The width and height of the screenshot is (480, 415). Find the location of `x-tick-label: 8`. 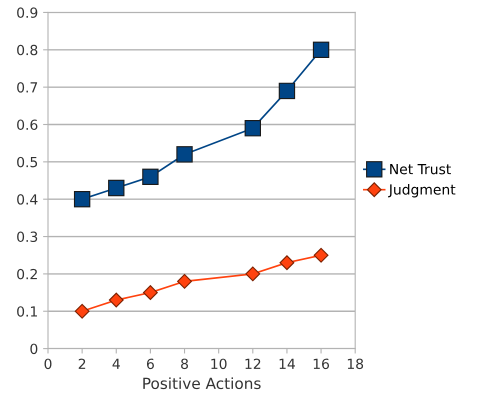

x-tick-label: 8 is located at coordinates (184, 364).